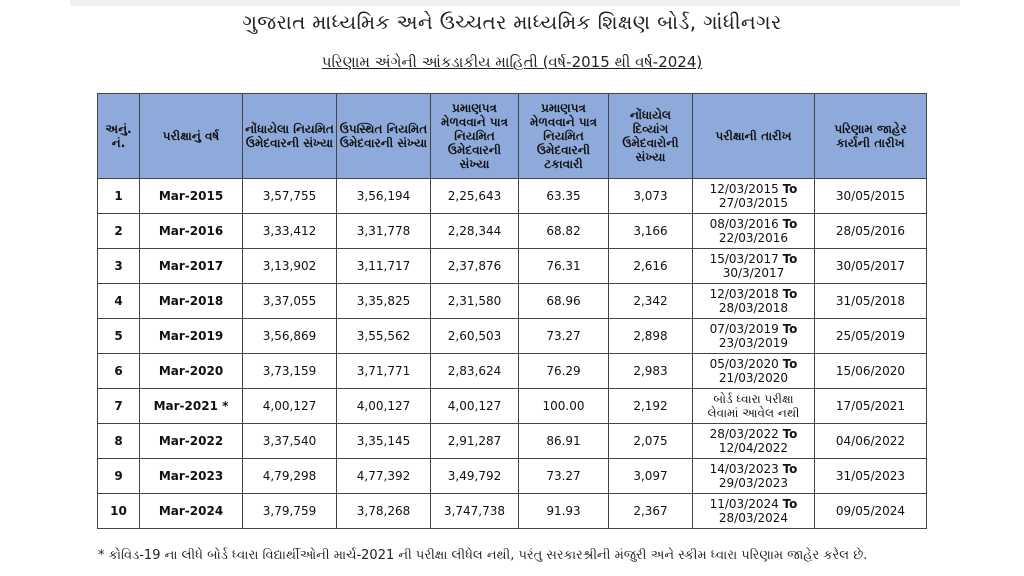  I want to click on cell-exam-date: 12/03/2015 To 27/03/2015, so click(753, 196).